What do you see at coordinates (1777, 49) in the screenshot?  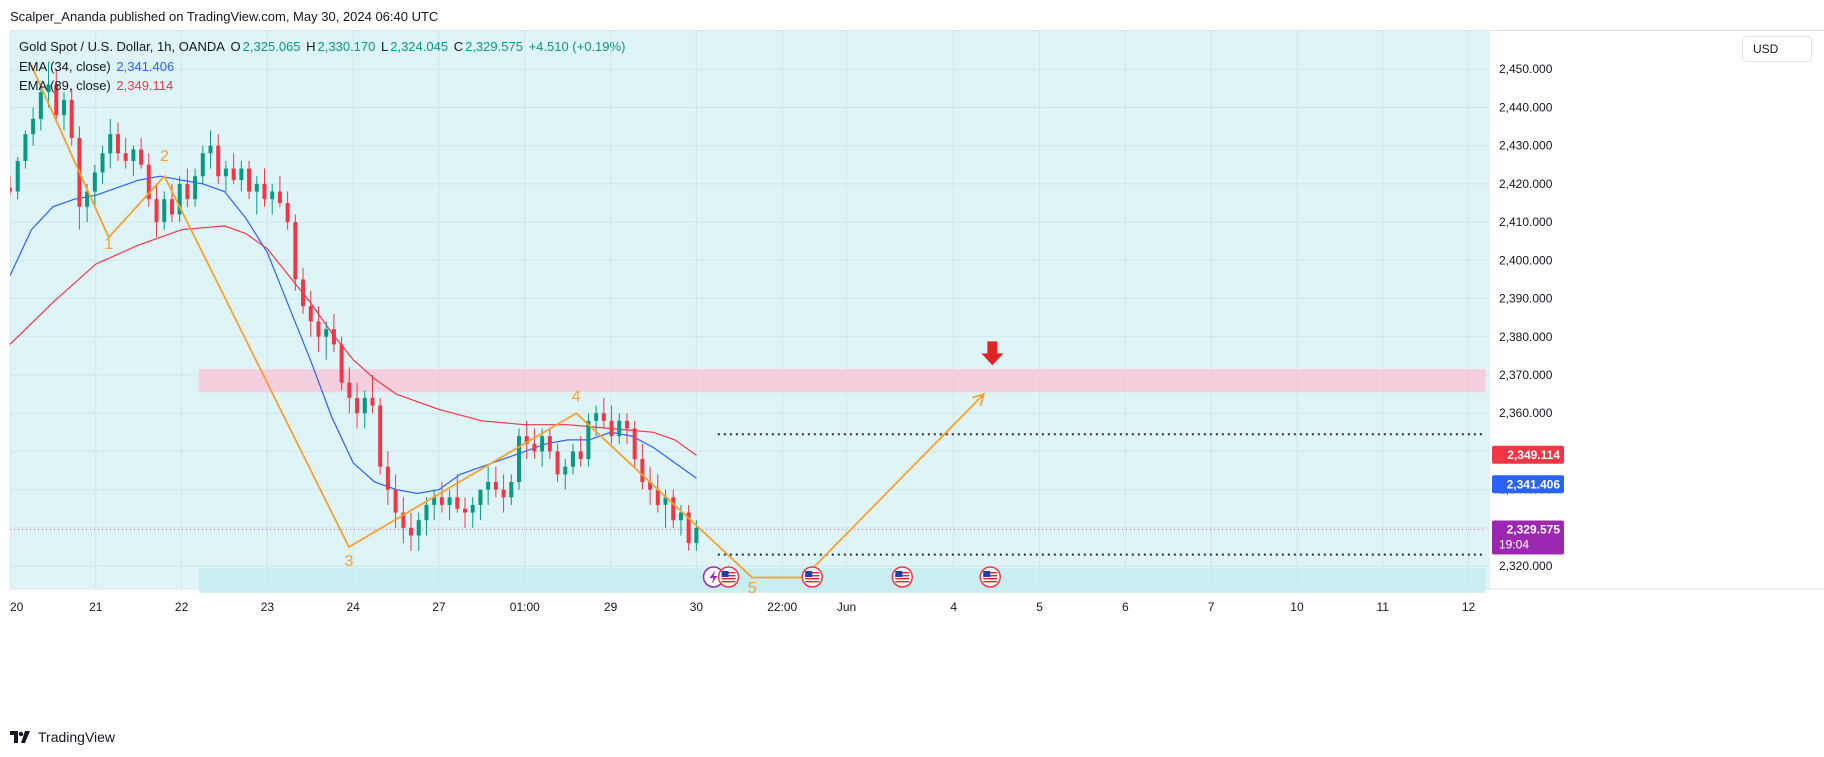 I see `currency-button: USD` at bounding box center [1777, 49].